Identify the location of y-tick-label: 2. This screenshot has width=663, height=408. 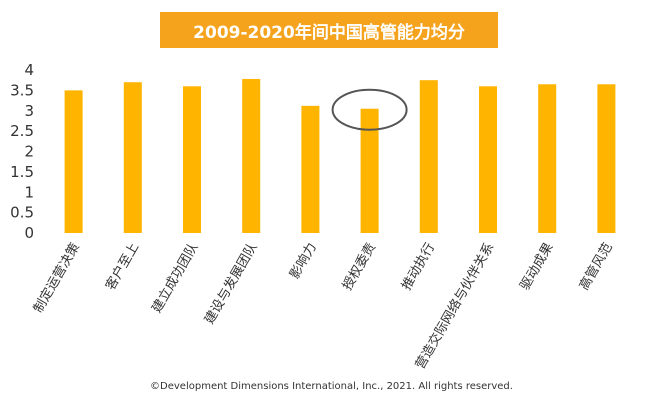
(29, 152).